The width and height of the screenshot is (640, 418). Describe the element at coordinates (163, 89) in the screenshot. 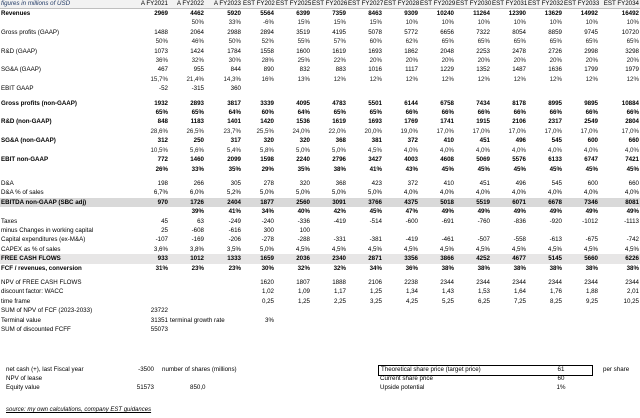

I see `cell-value: -52` at that location.